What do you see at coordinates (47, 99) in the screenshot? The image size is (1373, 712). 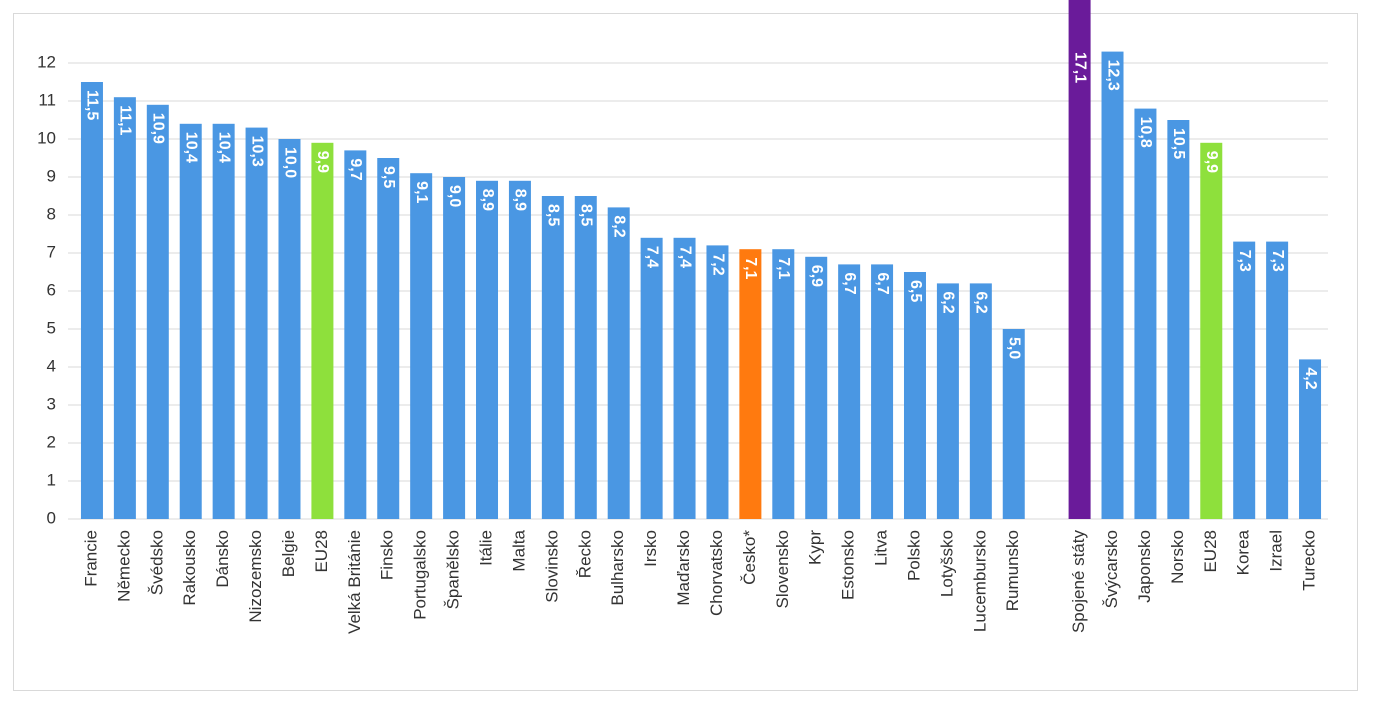 I see `y-tick-label: 11` at bounding box center [47, 99].